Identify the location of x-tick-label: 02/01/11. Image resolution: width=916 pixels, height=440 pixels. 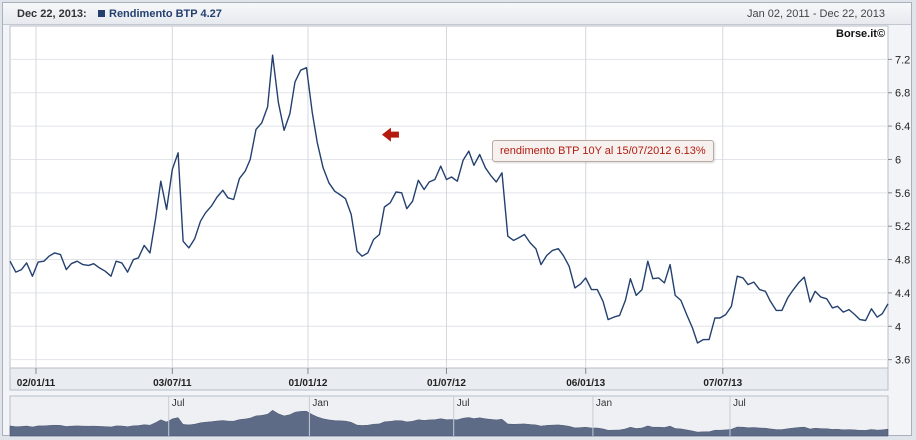
(36, 383).